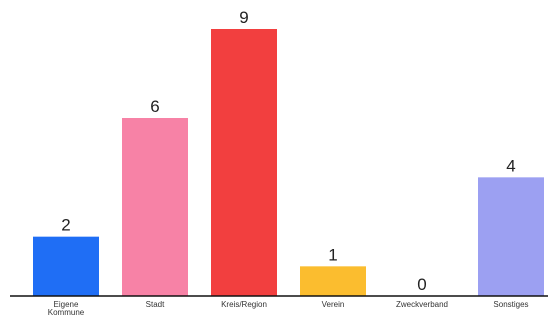 The image size is (558, 323). Describe the element at coordinates (422, 304) in the screenshot. I see `category-label-4: Zweckverband` at that location.